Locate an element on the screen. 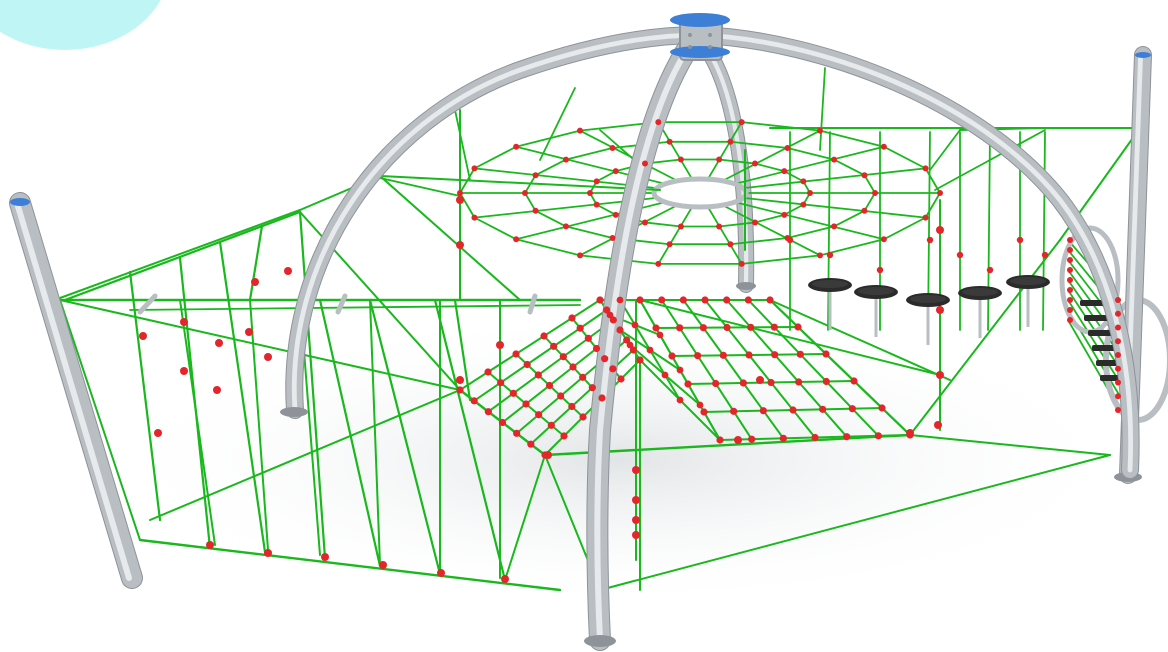  hub-cap is located at coordinates (700, 52).